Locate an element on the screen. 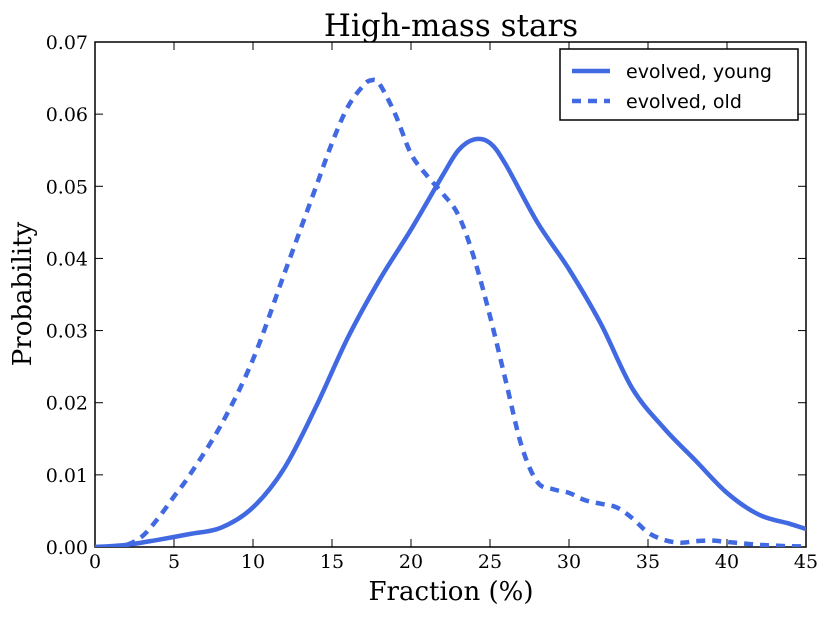  legend-label-old: evolved, old is located at coordinates (684, 102).